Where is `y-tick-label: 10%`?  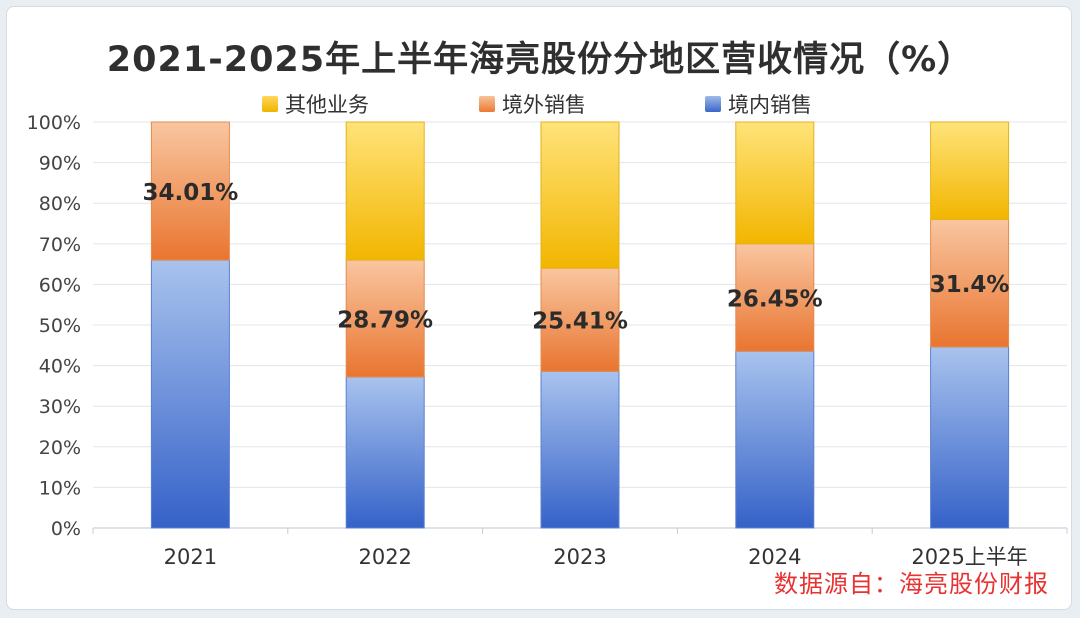
y-tick-label: 10% is located at coordinates (60, 488).